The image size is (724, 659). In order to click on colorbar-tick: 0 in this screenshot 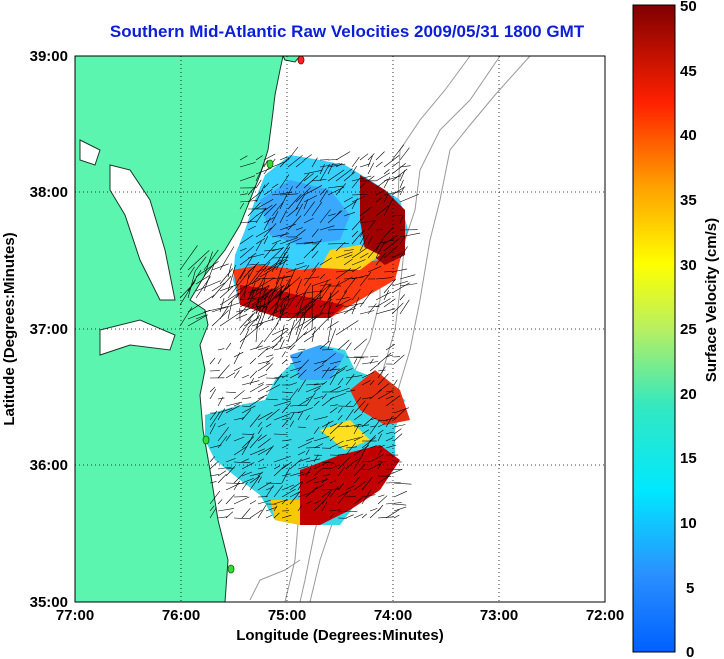, I will do `click(690, 651)`.